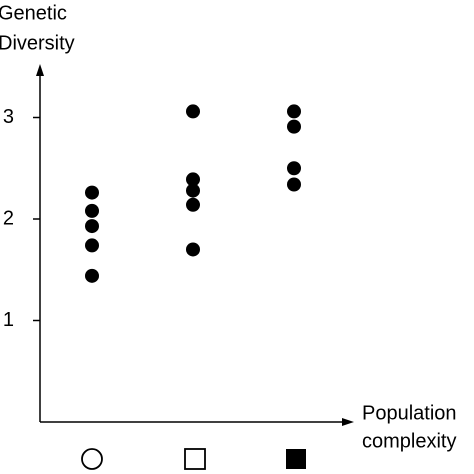 This screenshot has height=474, width=474. I want to click on x-axis-arrow, so click(348, 422).